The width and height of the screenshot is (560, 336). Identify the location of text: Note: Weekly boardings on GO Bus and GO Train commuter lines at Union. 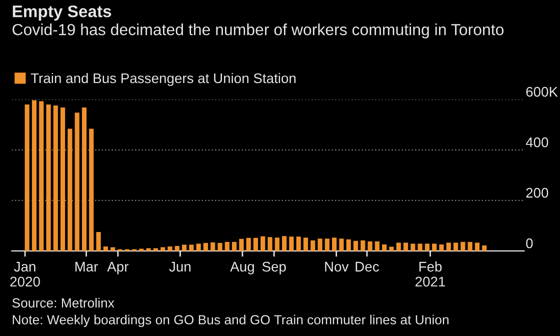
(230, 321).